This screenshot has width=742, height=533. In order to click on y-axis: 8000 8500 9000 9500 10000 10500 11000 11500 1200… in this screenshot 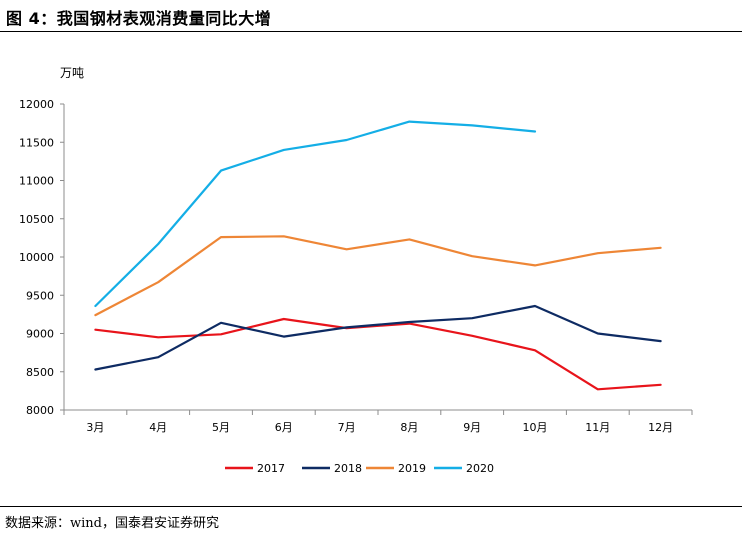, I will do `click(42, 257)`.